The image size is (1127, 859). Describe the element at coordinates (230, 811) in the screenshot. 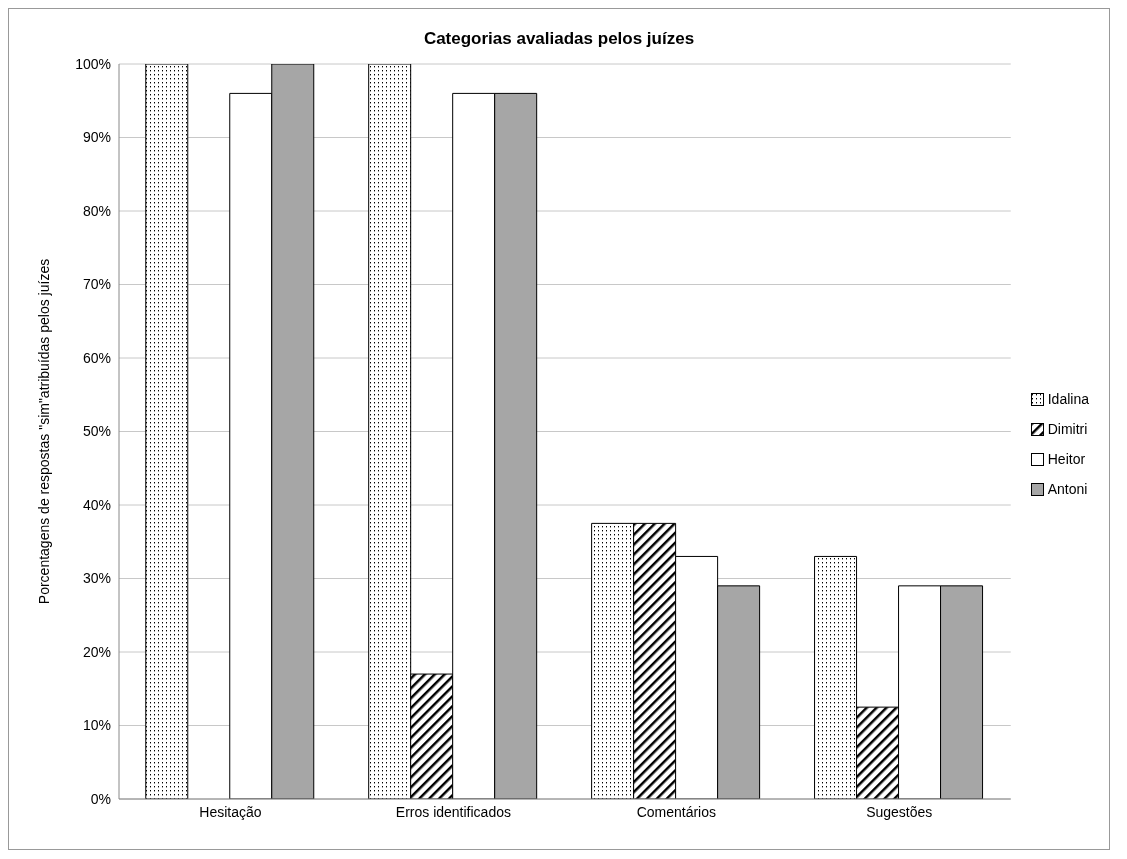

I see `x-tick-label: Hesitação` at that location.